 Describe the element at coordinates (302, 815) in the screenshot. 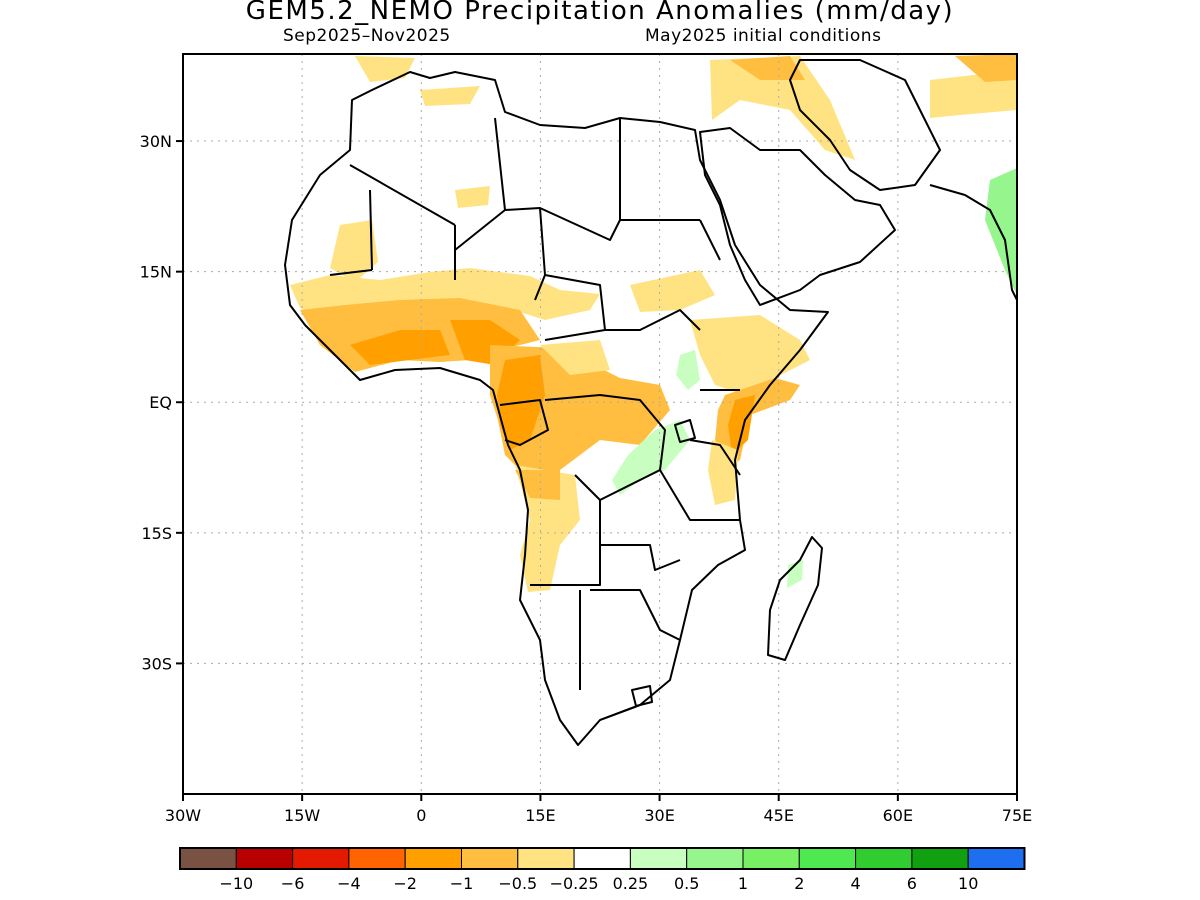

I see `x-tick-label: 15W` at that location.